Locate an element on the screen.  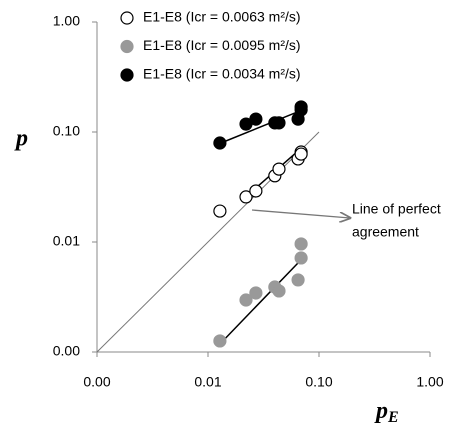
annotation-arrow is located at coordinates (300, 213).